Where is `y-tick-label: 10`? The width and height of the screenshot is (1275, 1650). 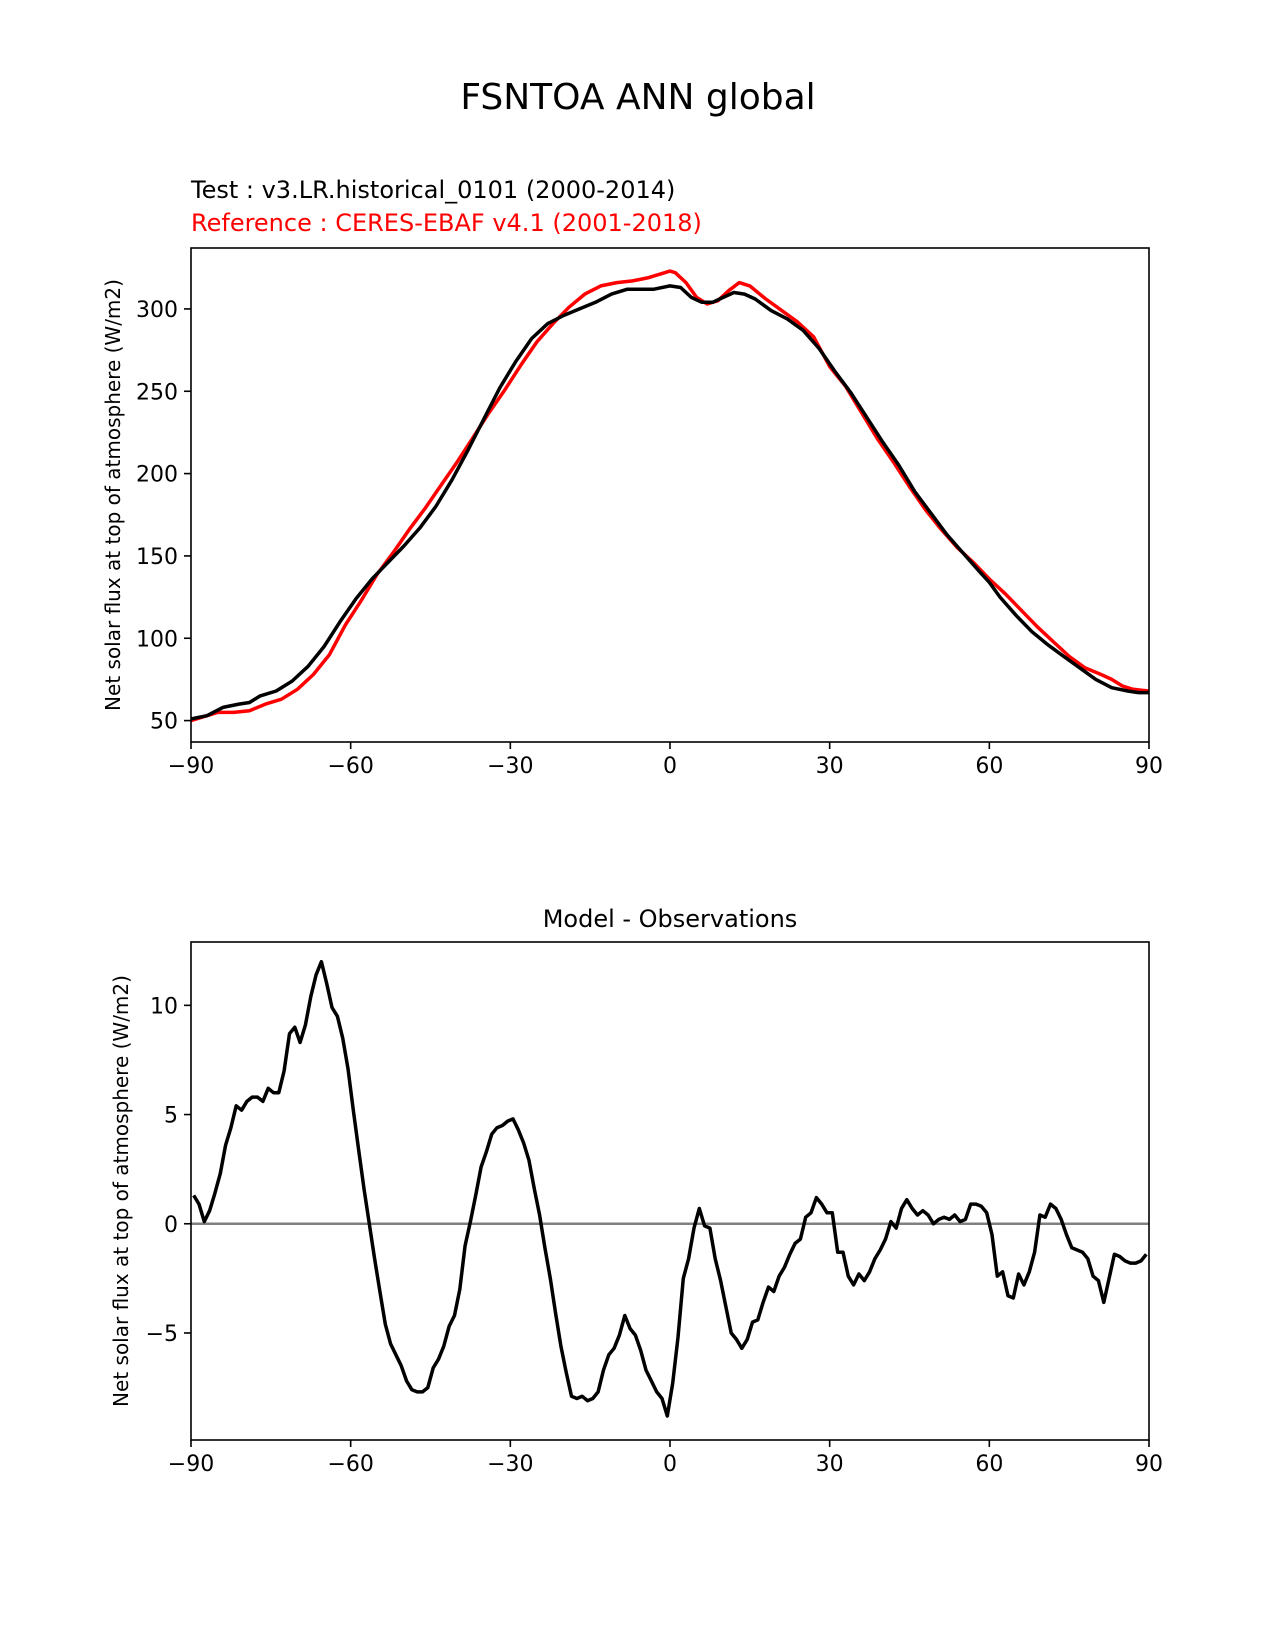 y-tick-label: 10 is located at coordinates (164, 1006).